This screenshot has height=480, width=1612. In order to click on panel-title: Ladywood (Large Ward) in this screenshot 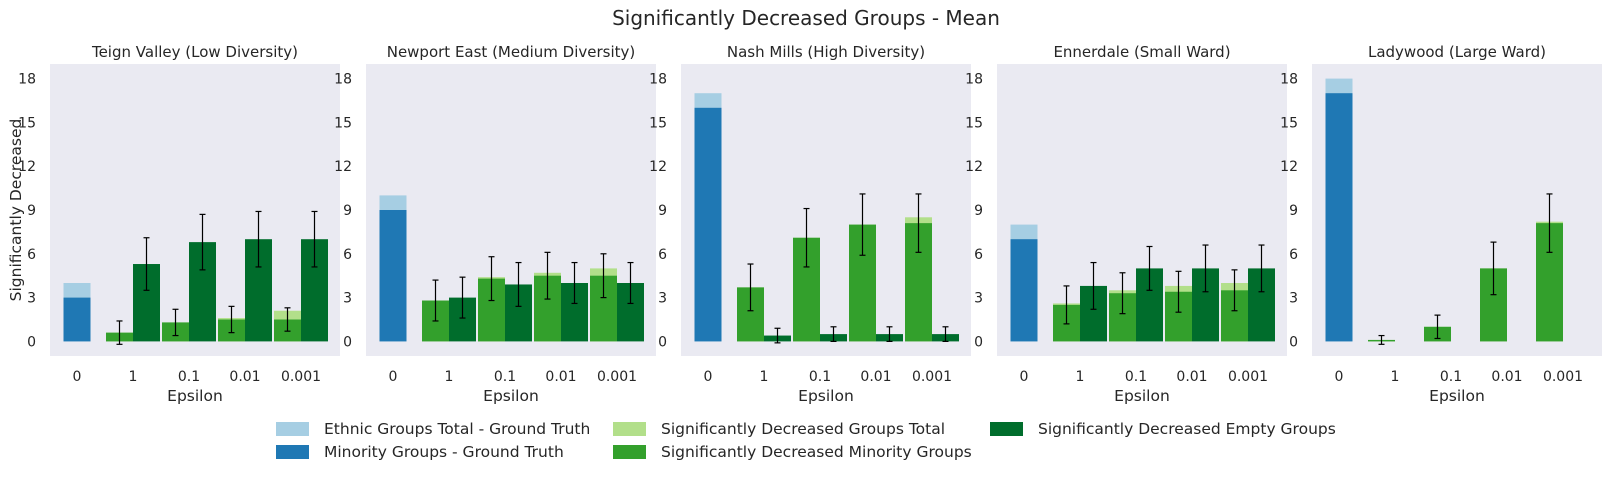, I will do `click(1457, 52)`.